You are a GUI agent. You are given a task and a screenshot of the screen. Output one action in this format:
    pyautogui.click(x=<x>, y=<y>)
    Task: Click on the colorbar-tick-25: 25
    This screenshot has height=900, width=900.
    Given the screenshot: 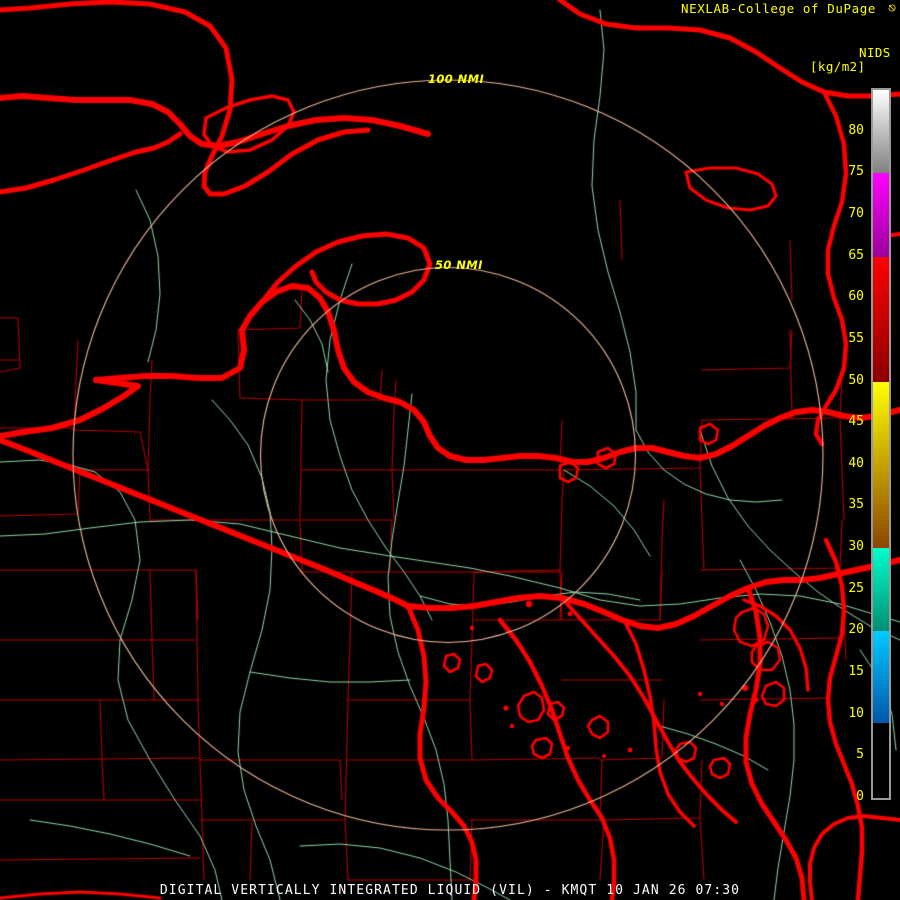 What is the action you would take?
    pyautogui.click(x=856, y=588)
    